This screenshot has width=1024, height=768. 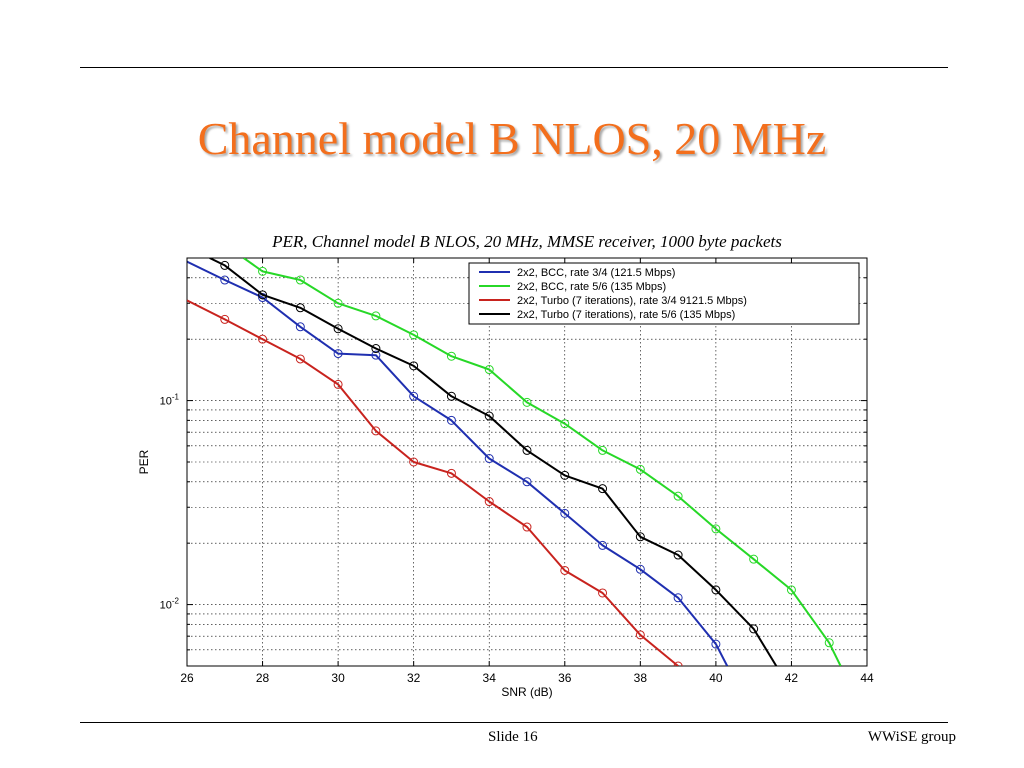 I want to click on x-tick-label: 42, so click(x=792, y=678).